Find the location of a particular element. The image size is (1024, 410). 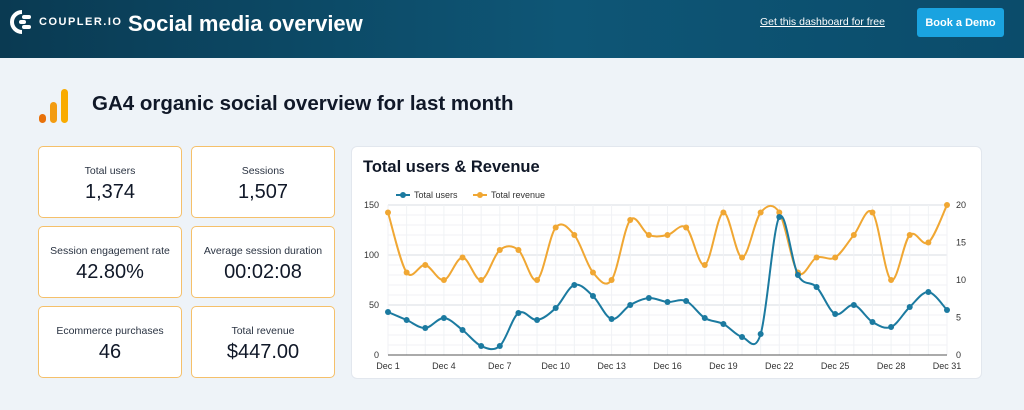

kpi-value: 1,507 is located at coordinates (263, 192).